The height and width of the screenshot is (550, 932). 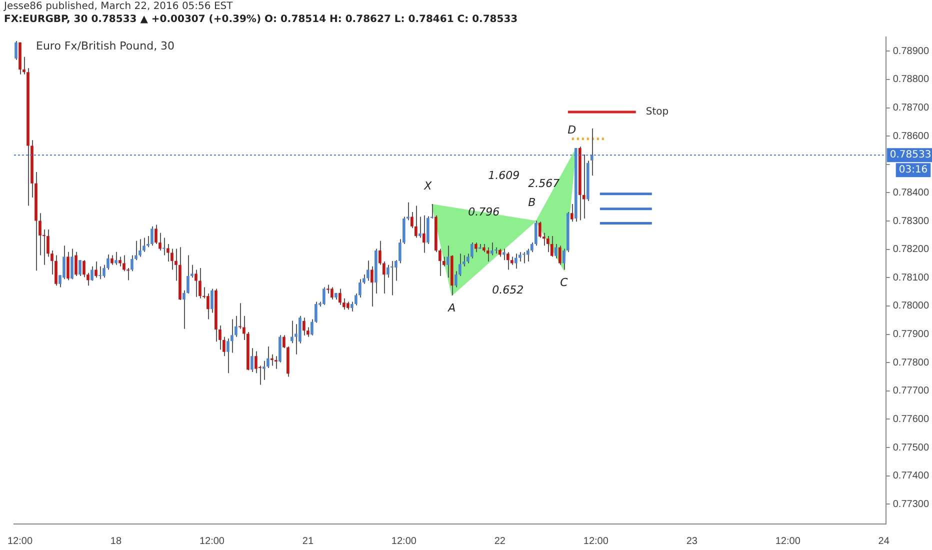 What do you see at coordinates (911, 192) in the screenshot?
I see `y-tick-label: 0.78400` at bounding box center [911, 192].